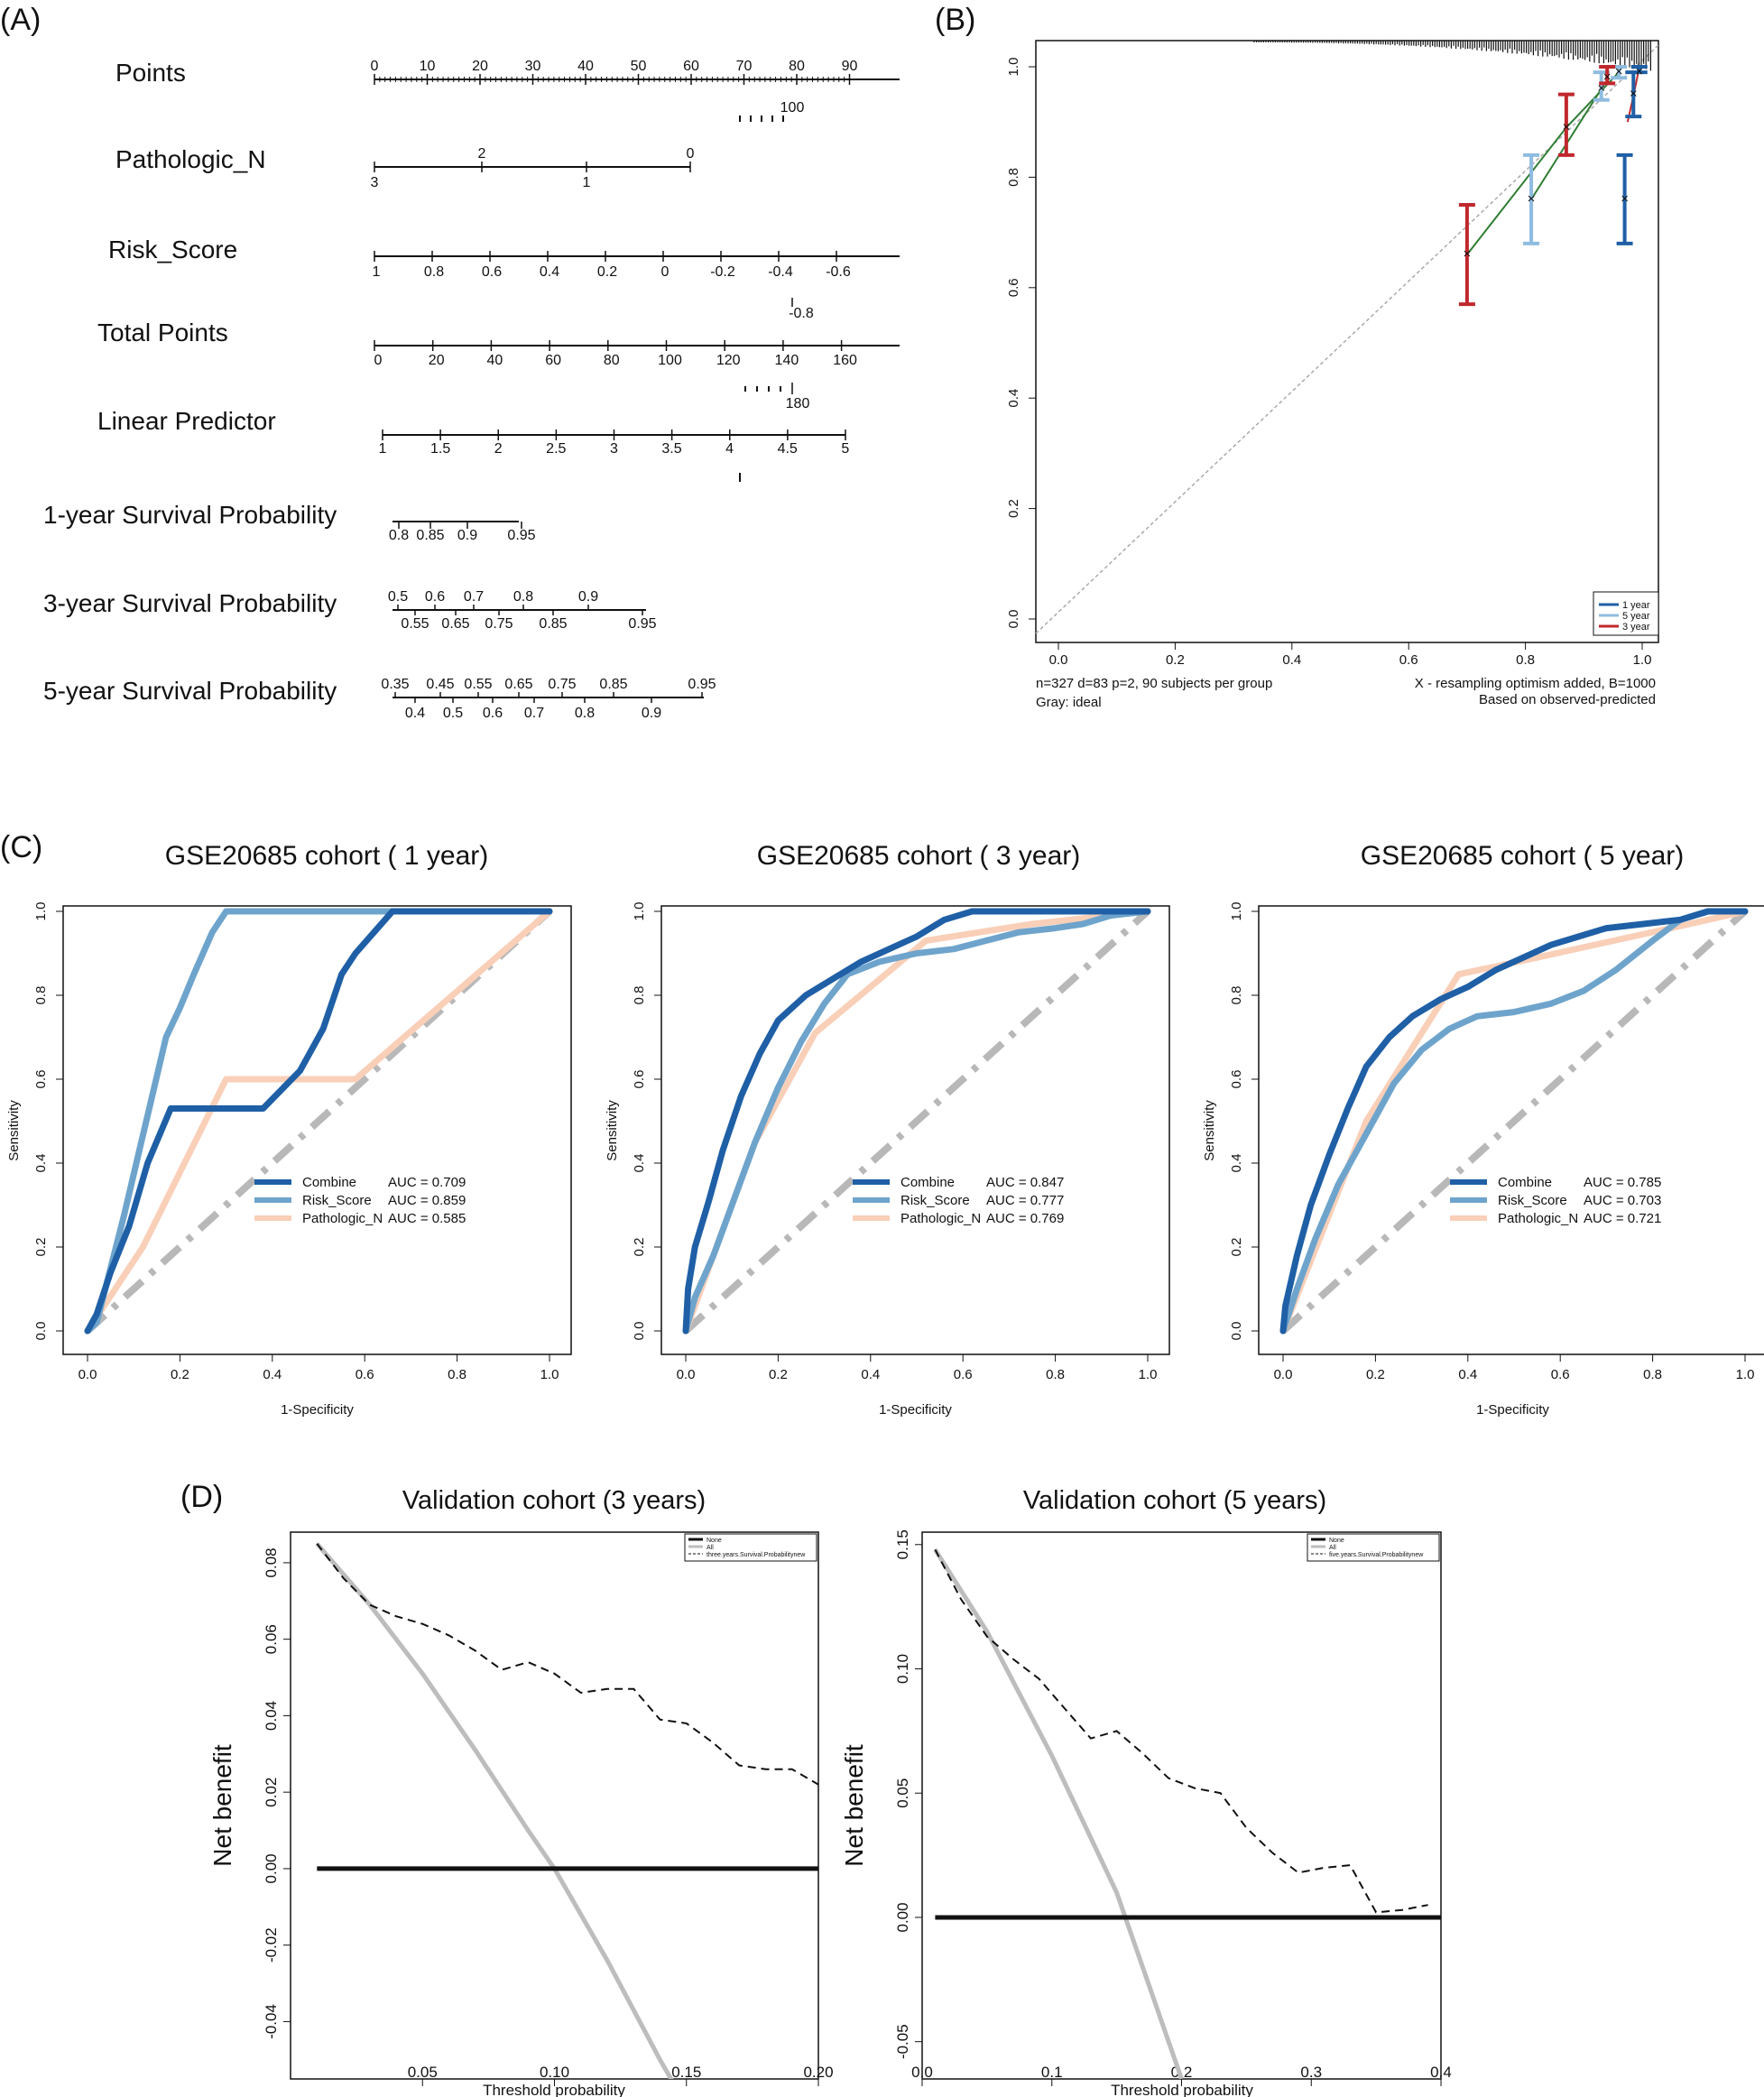 The image size is (1764, 2097). I want to click on total-tick-label: 80, so click(612, 360).